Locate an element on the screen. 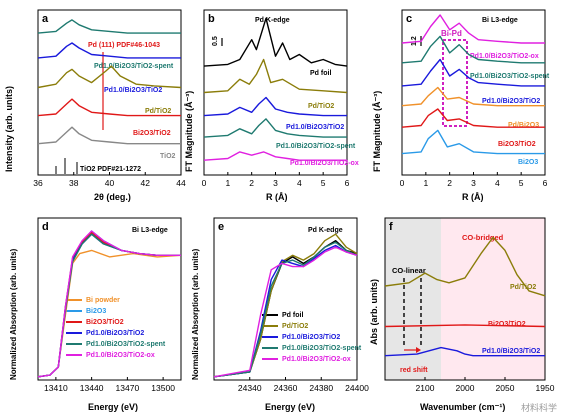  co-linear-label: CO-linear is located at coordinates (409, 270).